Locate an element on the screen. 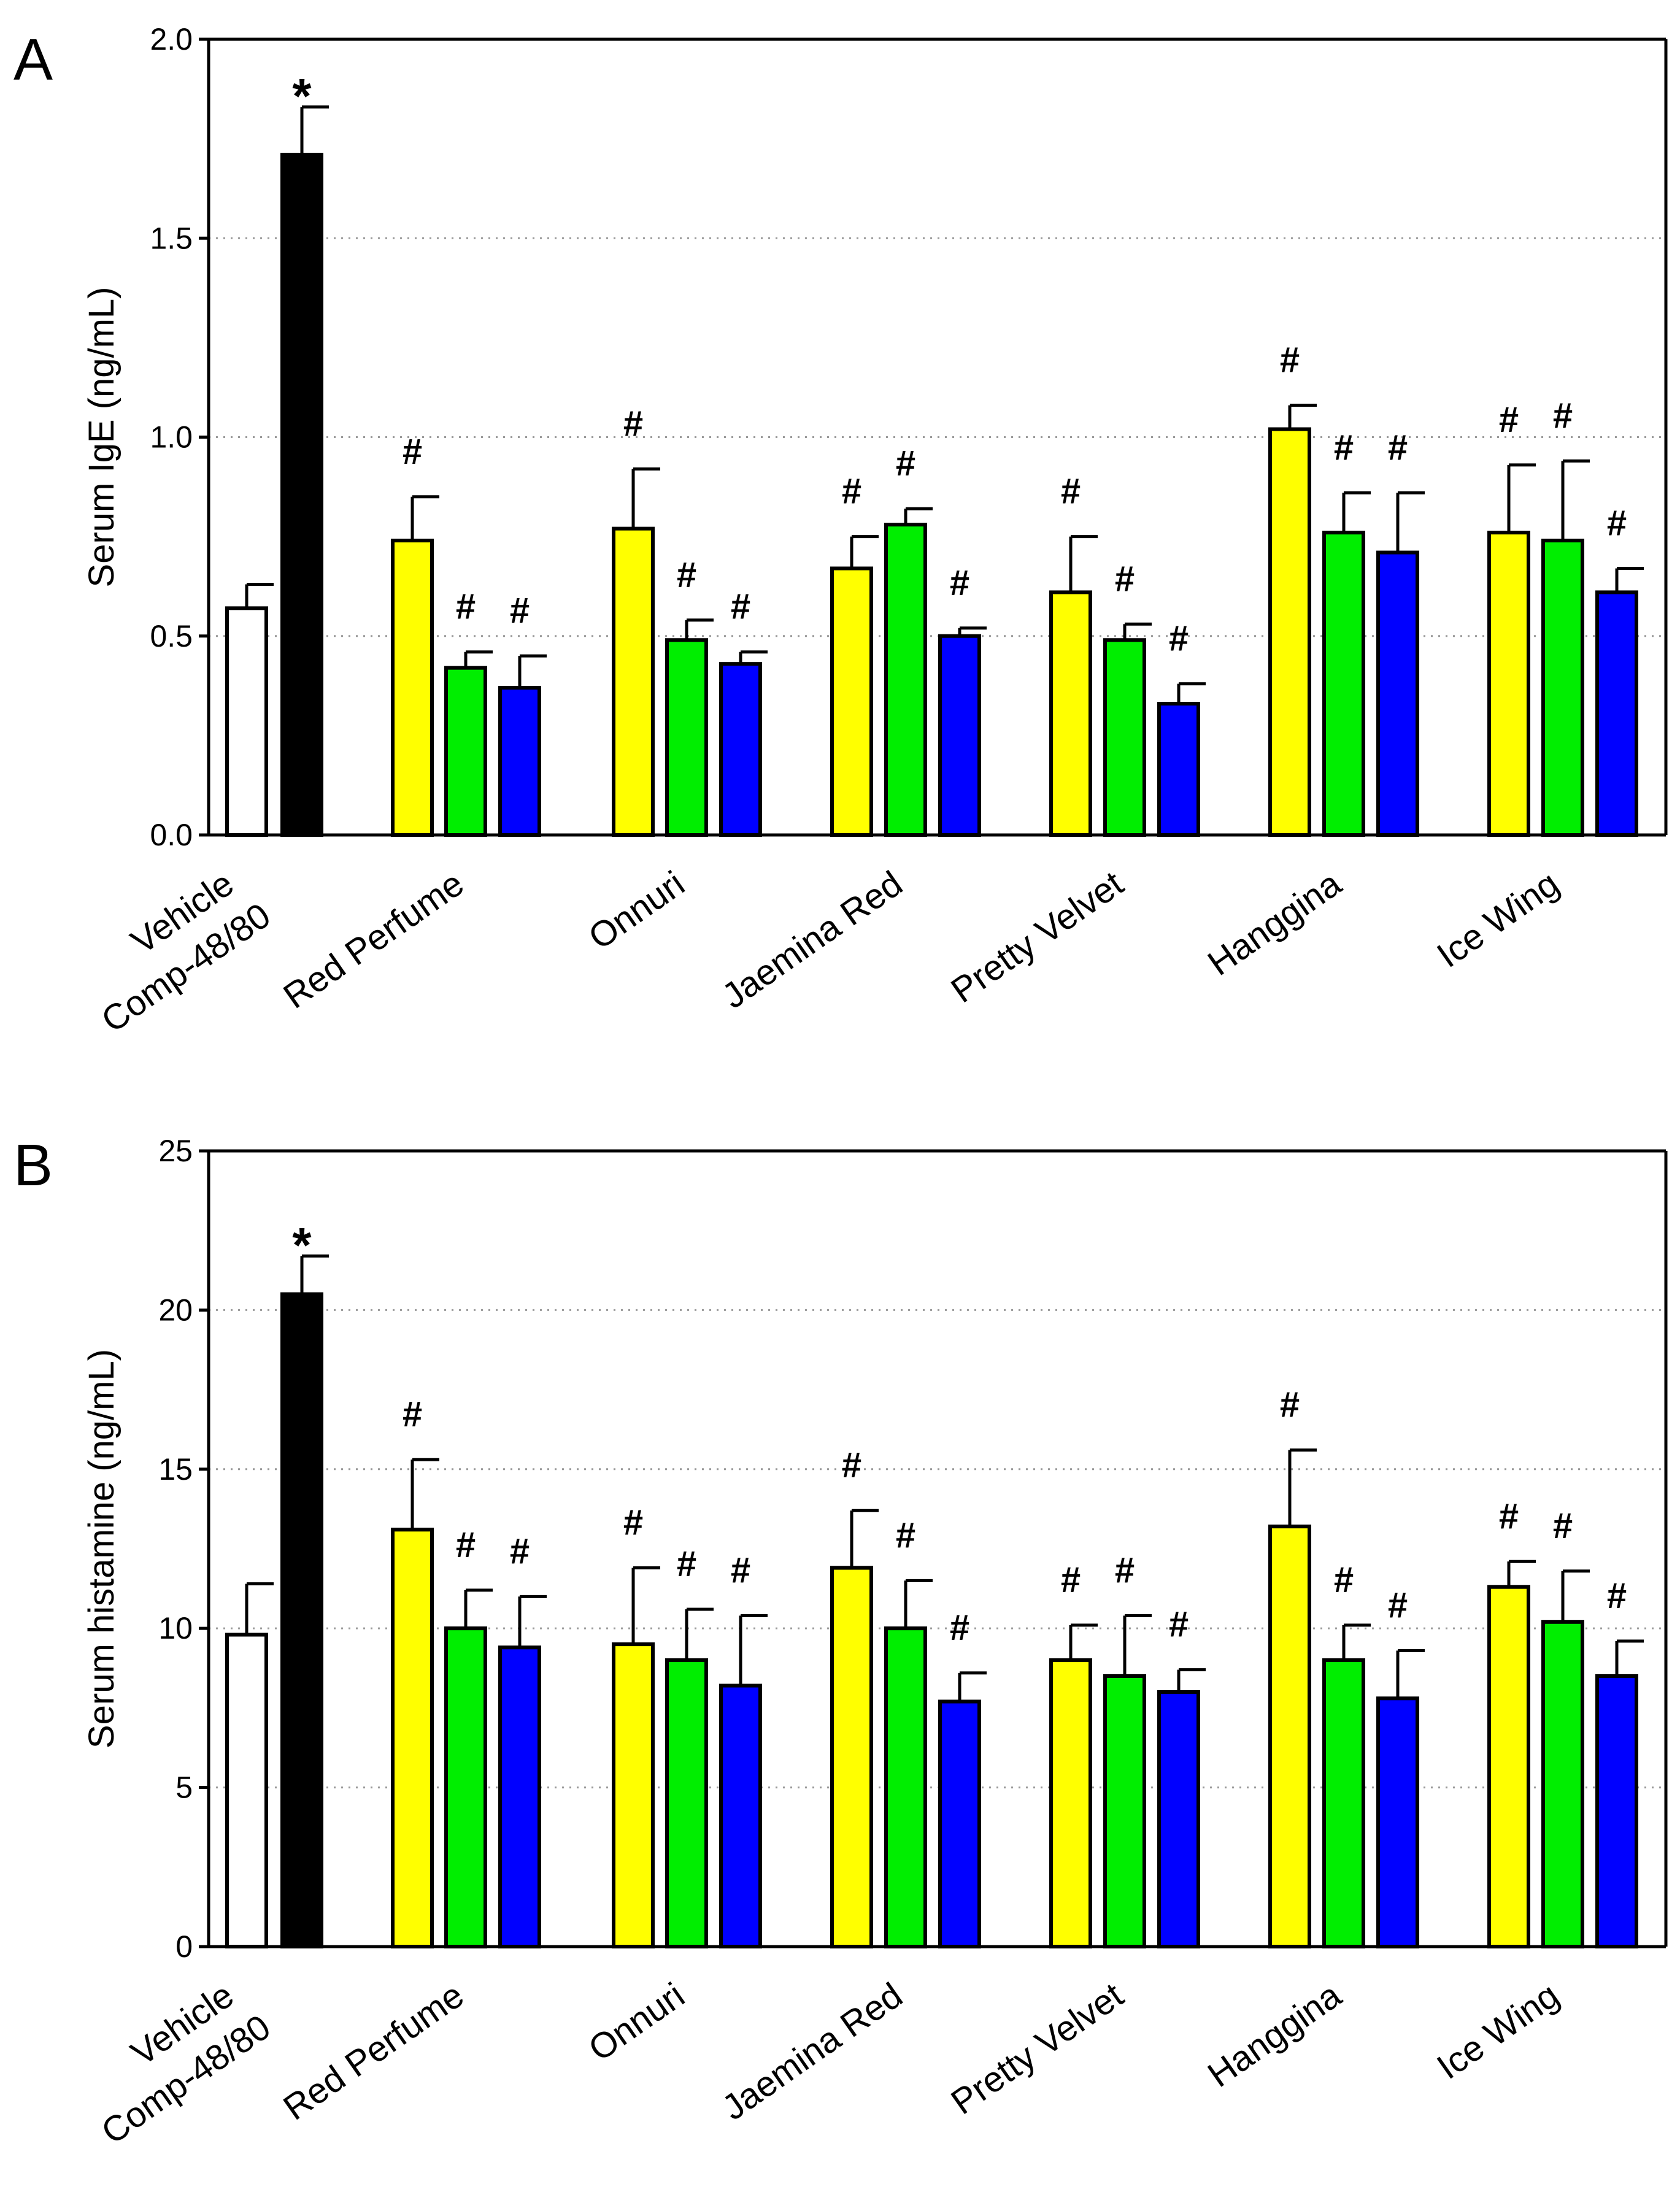  y-tick-label: 15 is located at coordinates (175, 1469).